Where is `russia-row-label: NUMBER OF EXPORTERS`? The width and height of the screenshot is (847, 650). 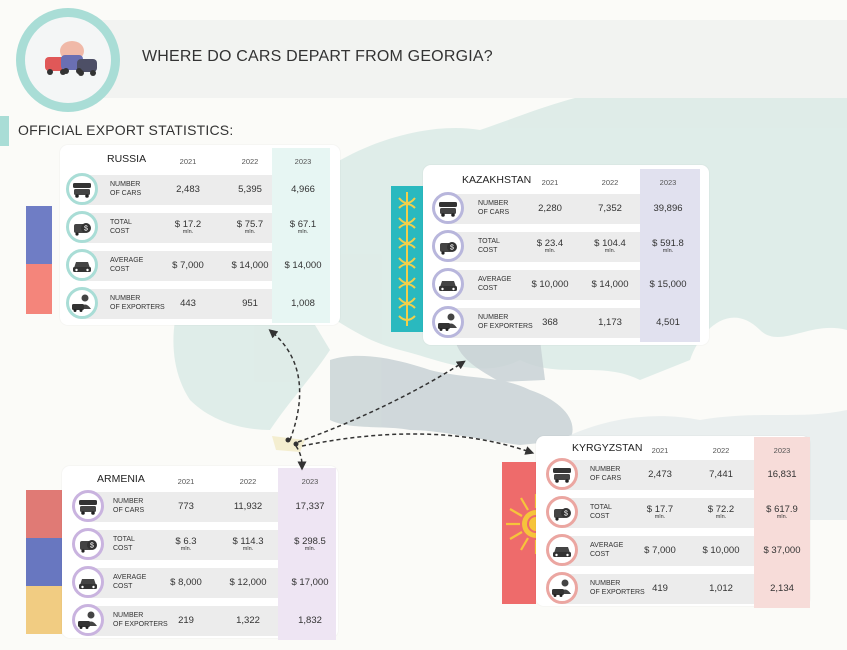
russia-row-label: NUMBER OF EXPORTERS is located at coordinates (137, 303).